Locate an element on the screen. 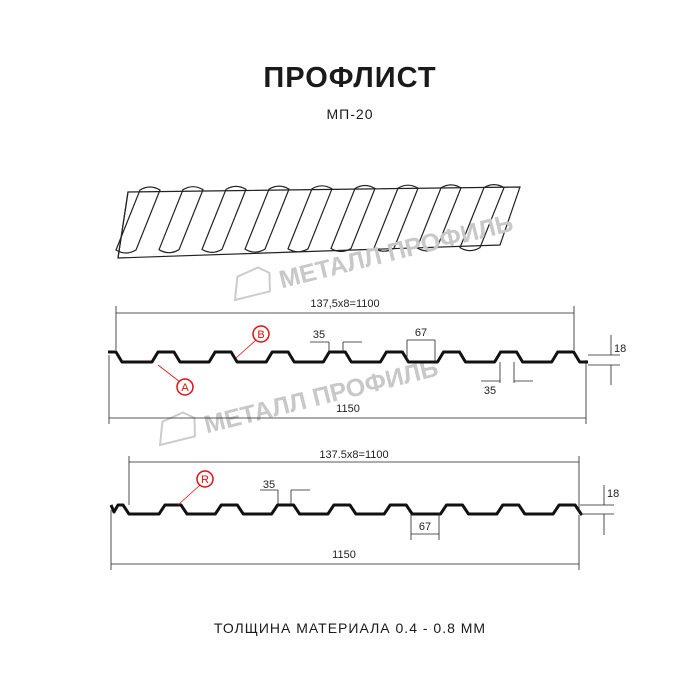 The height and width of the screenshot is (700, 700). profile-1-labels: 137,5x8=1100 1150 35 67 35 18 is located at coordinates (468, 356).